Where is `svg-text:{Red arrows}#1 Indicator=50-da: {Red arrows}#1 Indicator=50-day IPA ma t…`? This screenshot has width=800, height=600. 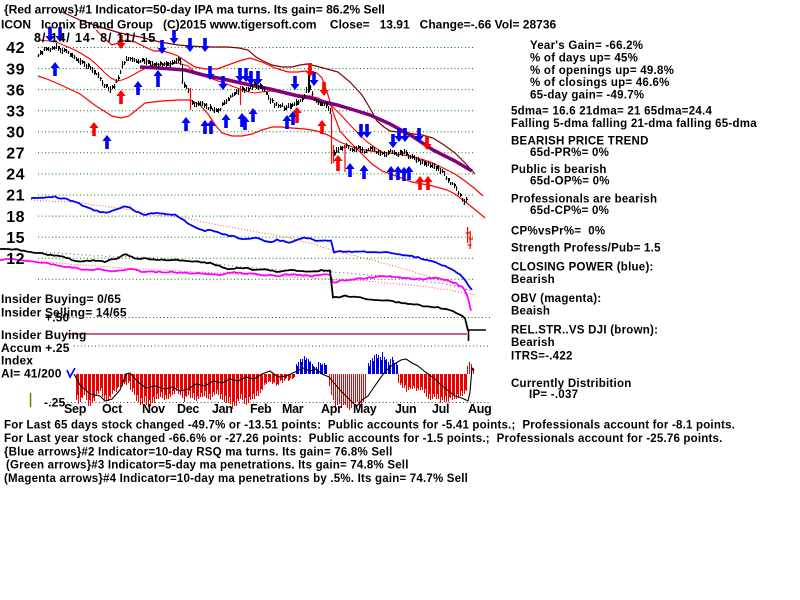 svg-text:{Red arrows}#1 Indicator=50-da: {Red arrows}#1 Indicator=50-day IPA ma t… is located at coordinates (194, 10).